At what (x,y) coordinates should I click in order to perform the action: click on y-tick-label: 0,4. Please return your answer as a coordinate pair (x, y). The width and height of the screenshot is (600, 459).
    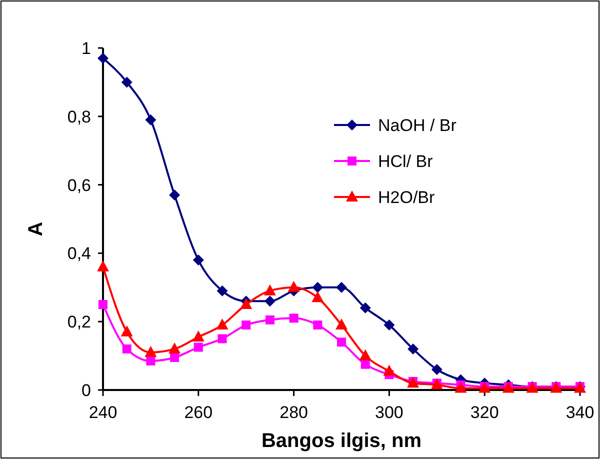
    Looking at the image, I should click on (79, 254).